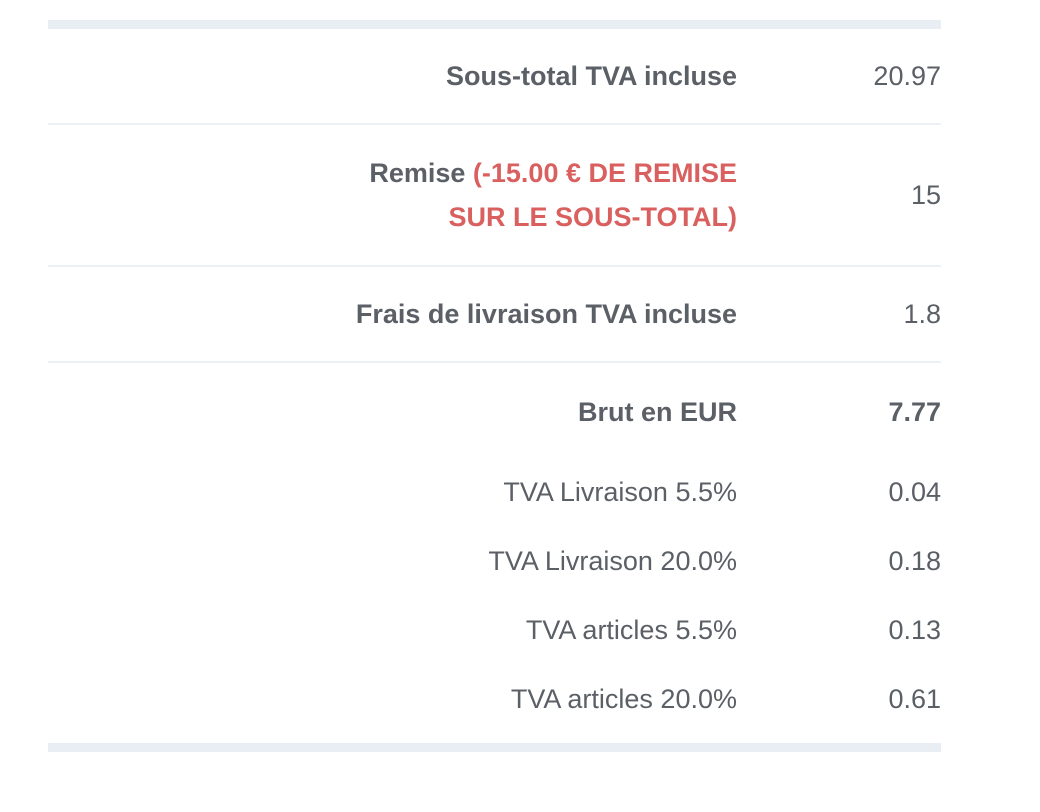 Image resolution: width=1040 pixels, height=812 pixels. I want to click on subtotal-value: 20.97, so click(907, 76).